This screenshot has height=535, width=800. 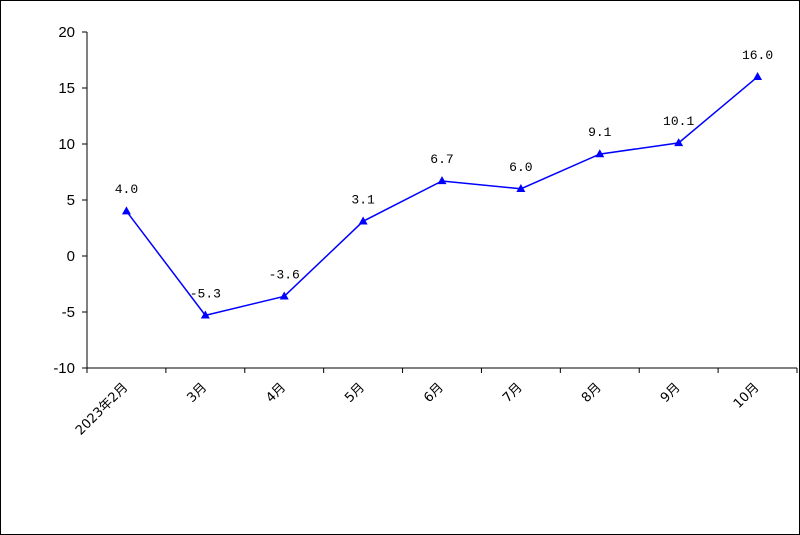 What do you see at coordinates (68, 312) in the screenshot?
I see `y-tick-label: -5` at bounding box center [68, 312].